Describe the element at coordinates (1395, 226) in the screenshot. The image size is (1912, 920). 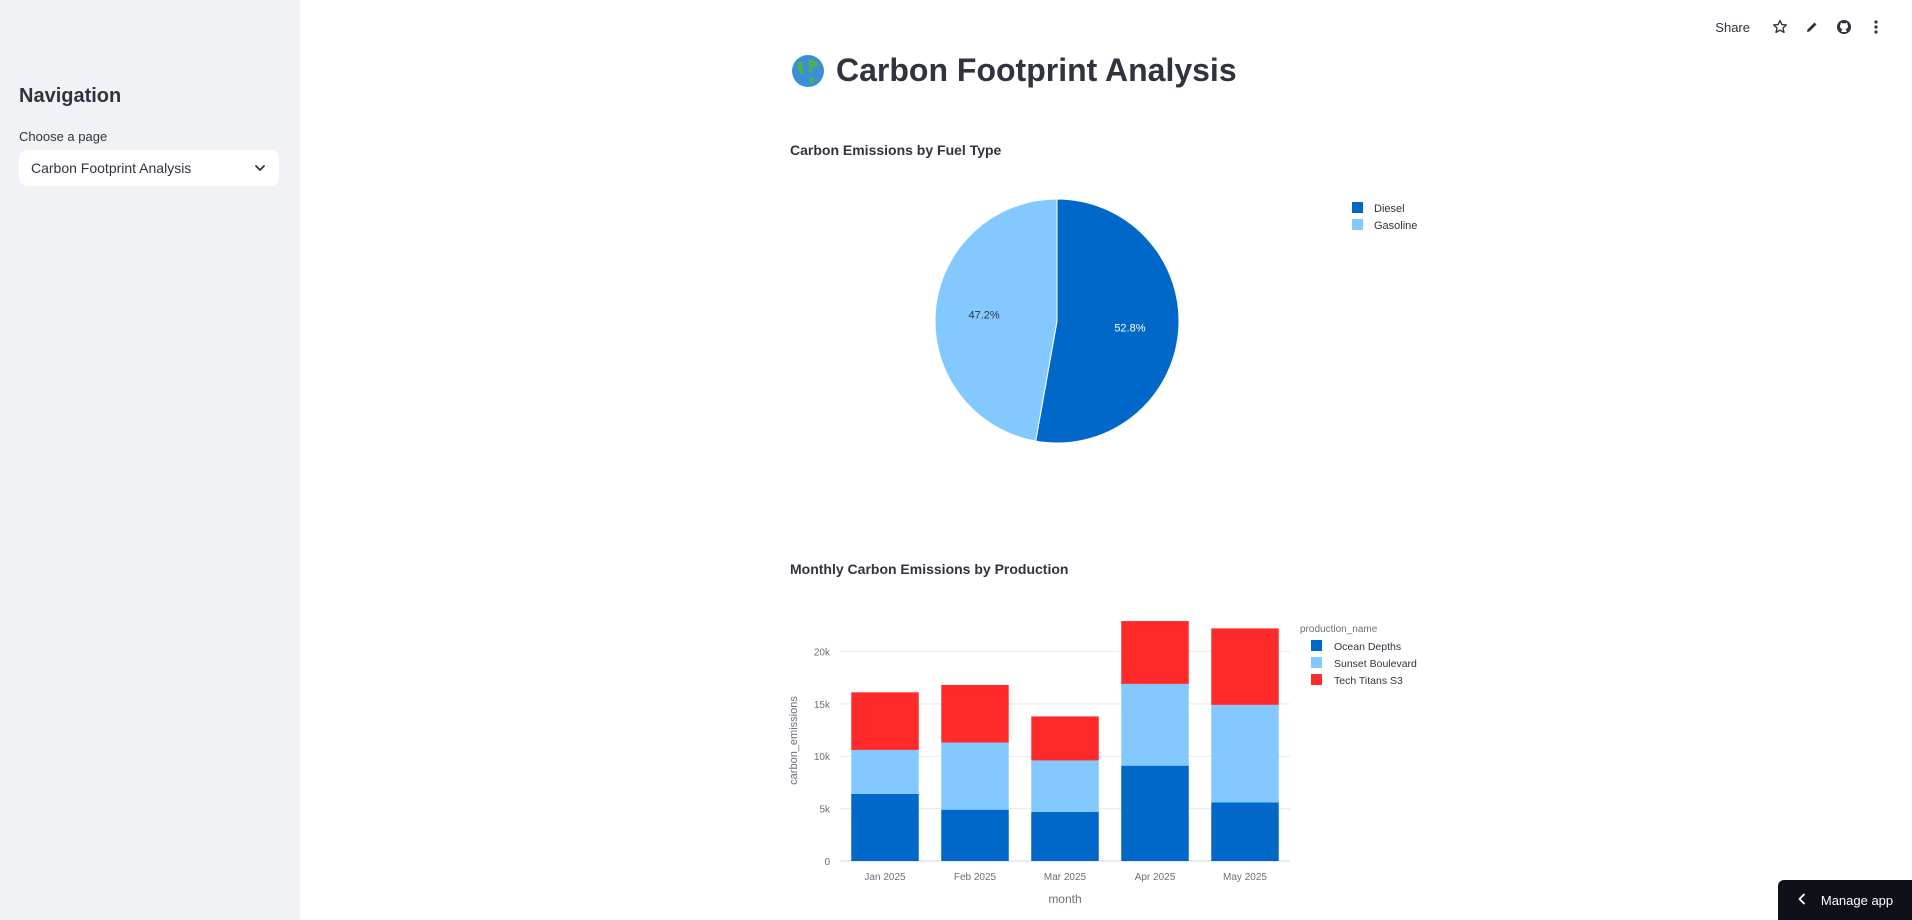
I see `legend-label: Gasoline` at that location.